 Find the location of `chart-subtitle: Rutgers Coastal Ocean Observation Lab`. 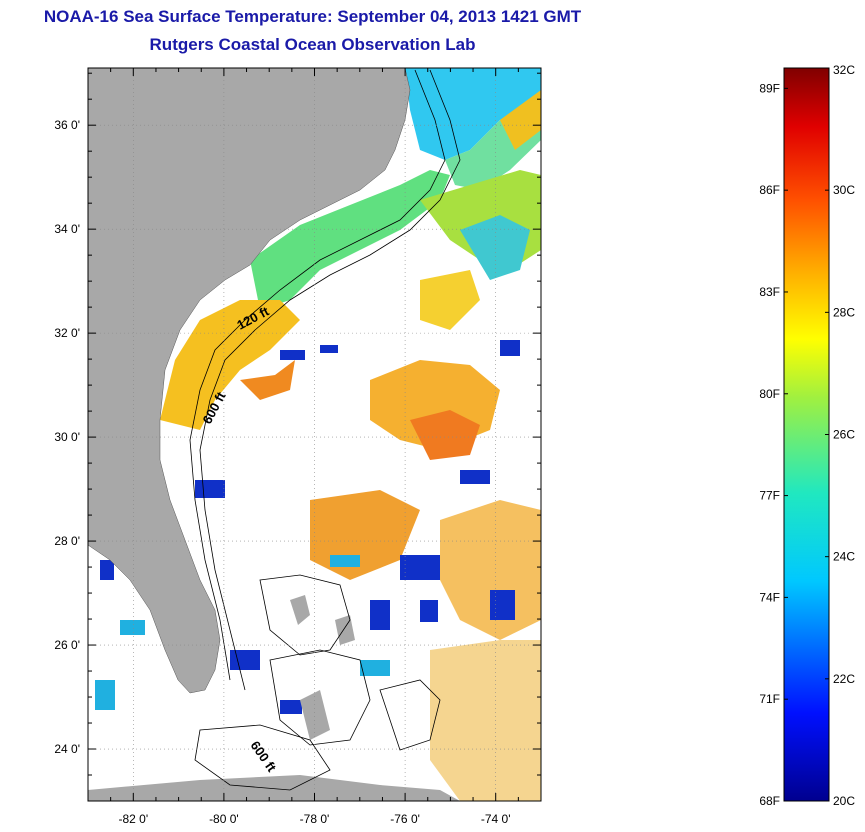

chart-subtitle: Rutgers Coastal Ocean Observation Lab is located at coordinates (312, 44).